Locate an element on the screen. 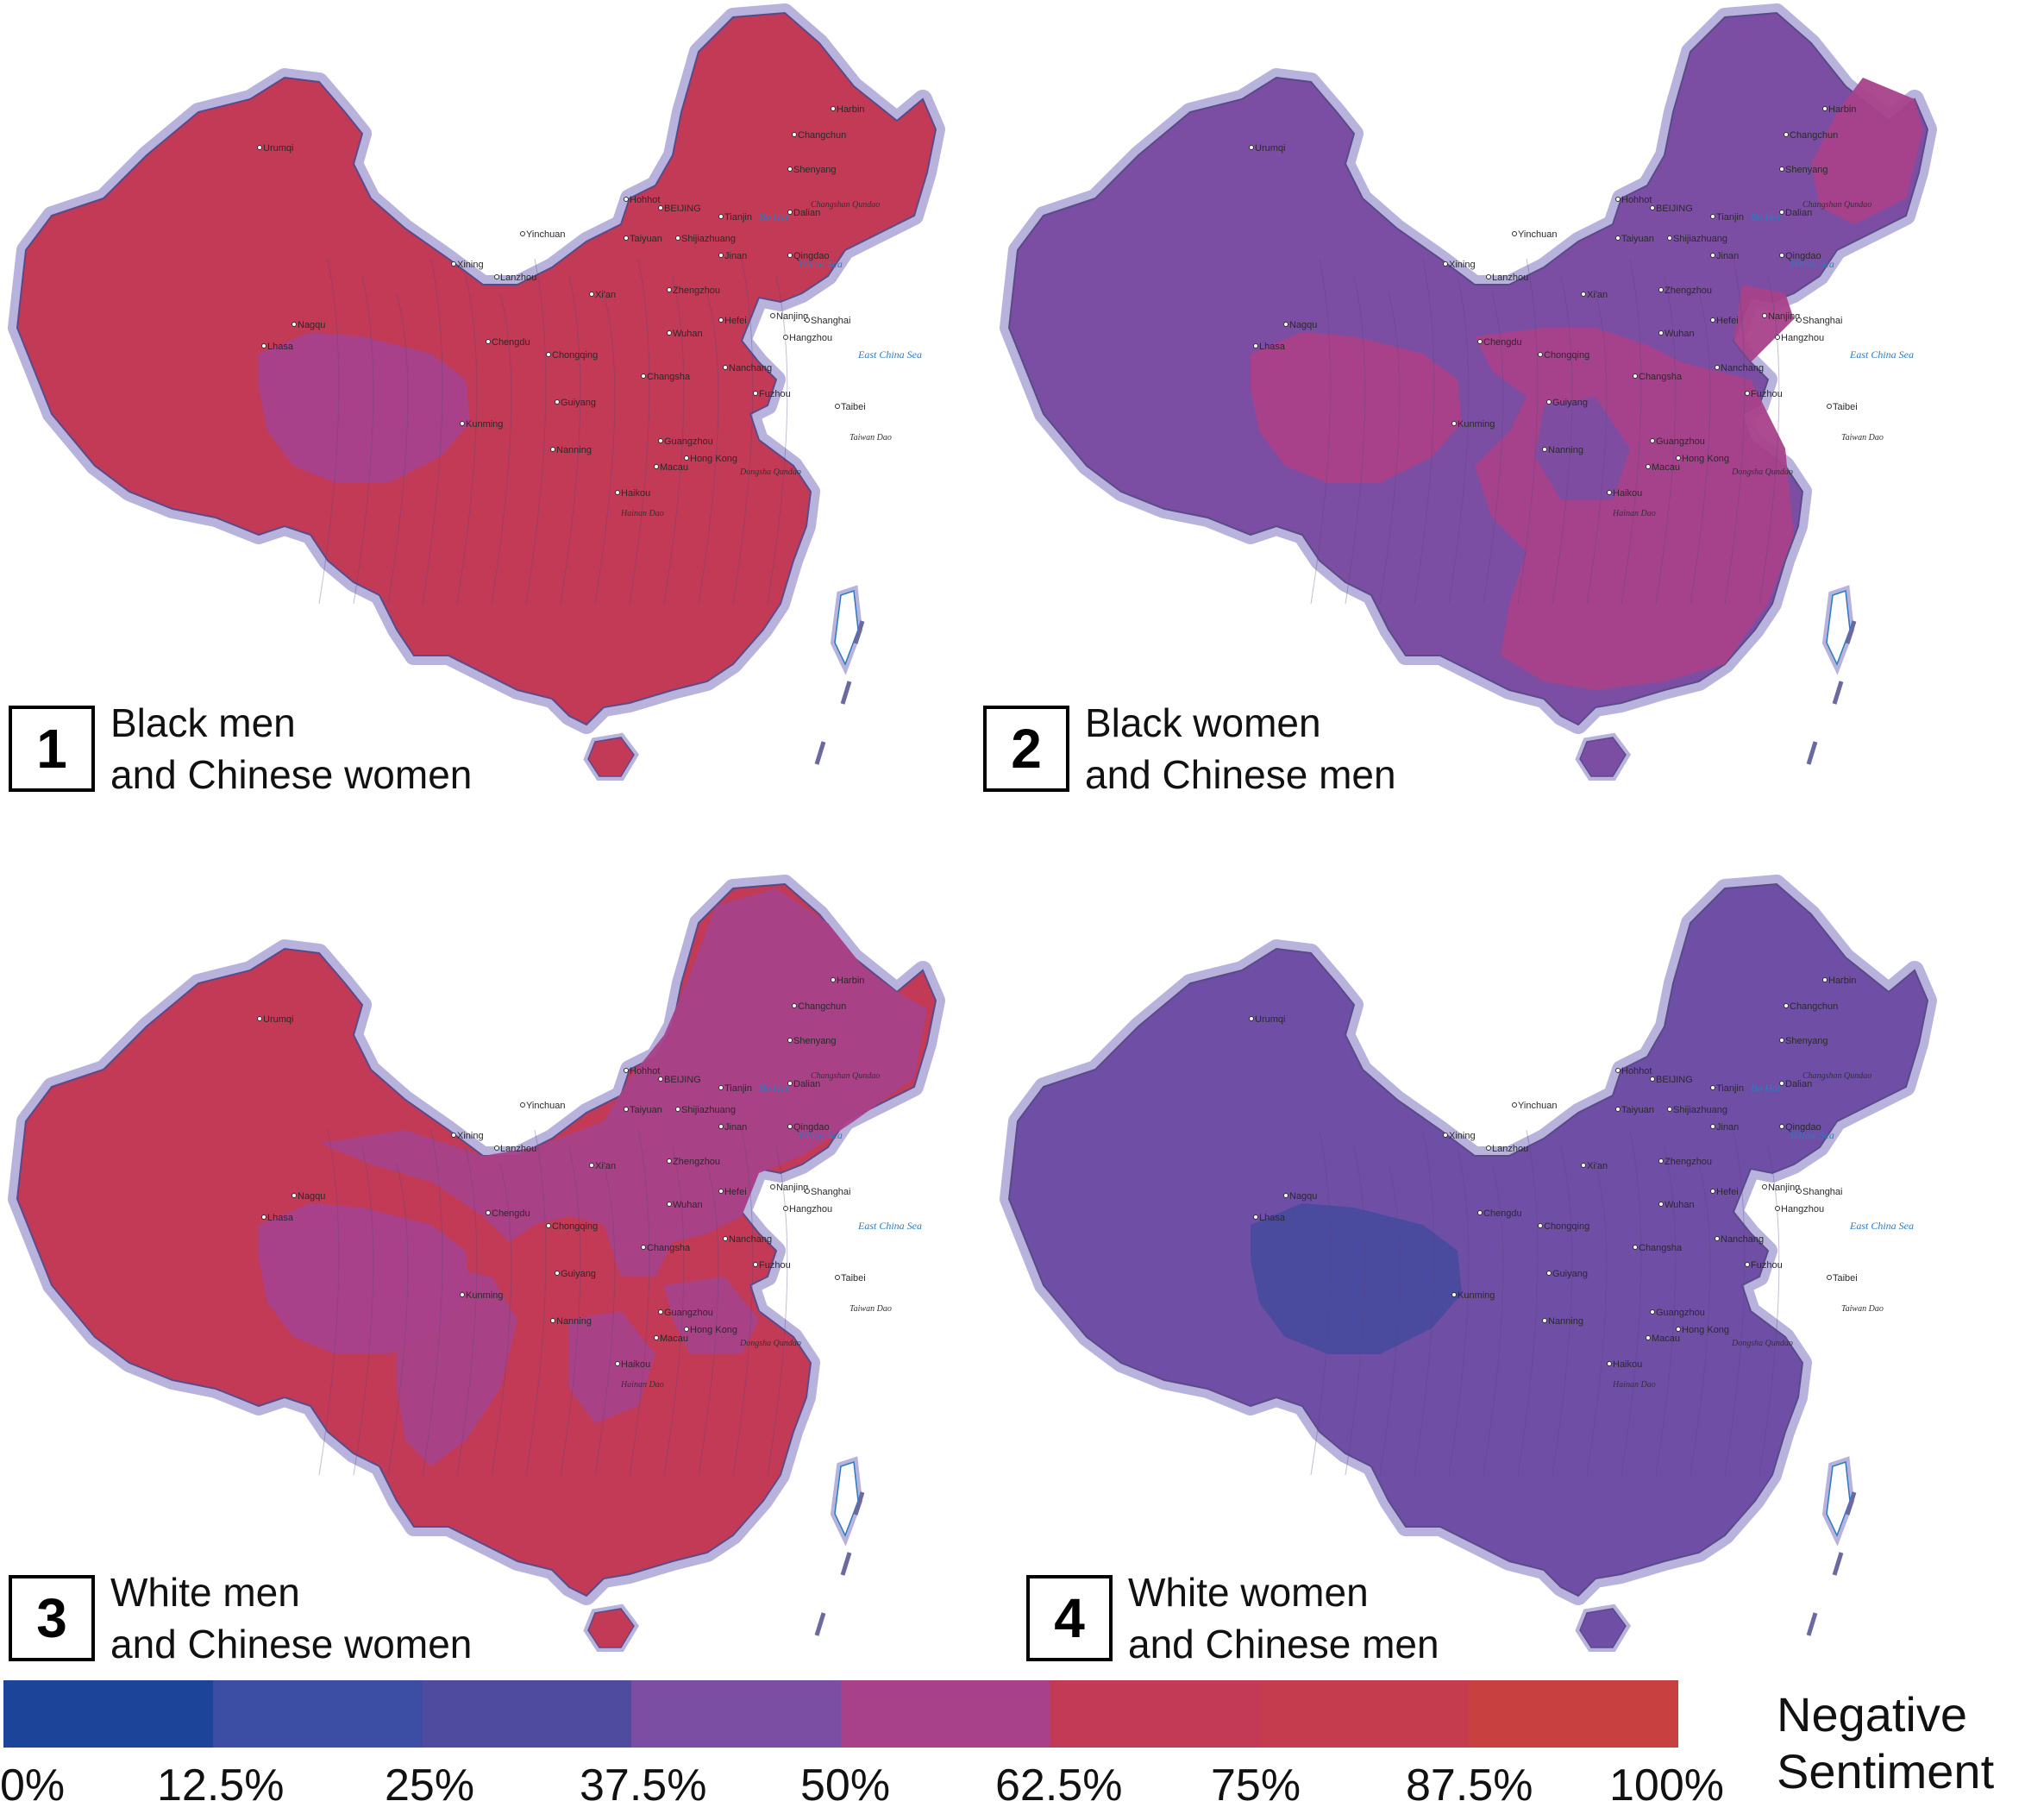  city-label: Guangzhou is located at coordinates (688, 442).